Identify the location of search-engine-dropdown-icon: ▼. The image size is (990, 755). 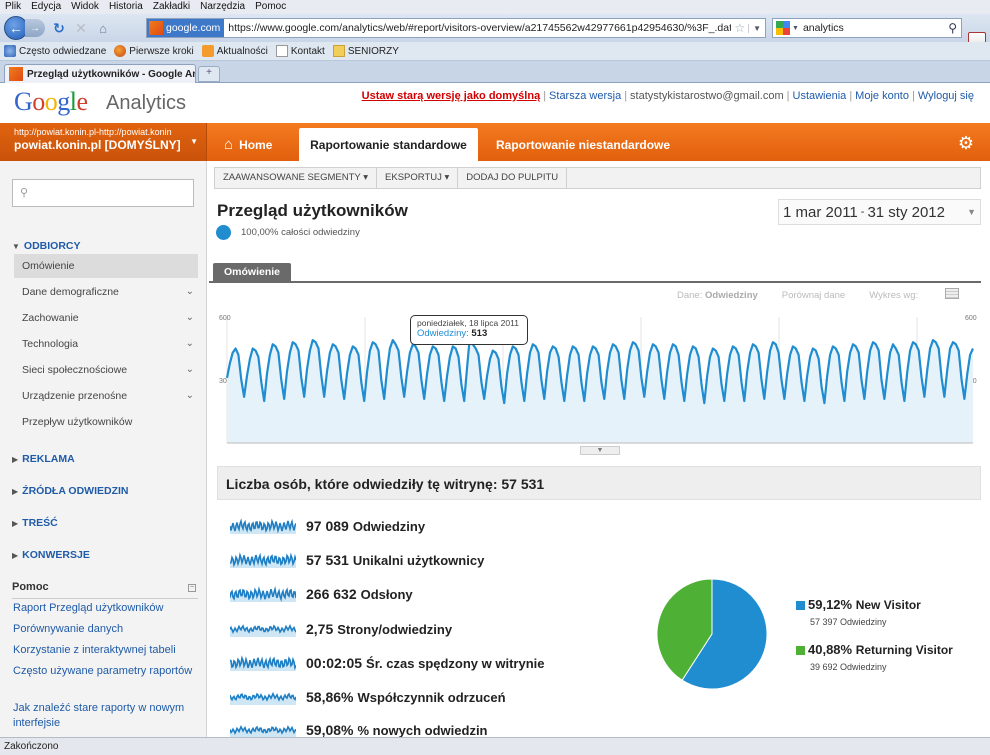
(795, 28).